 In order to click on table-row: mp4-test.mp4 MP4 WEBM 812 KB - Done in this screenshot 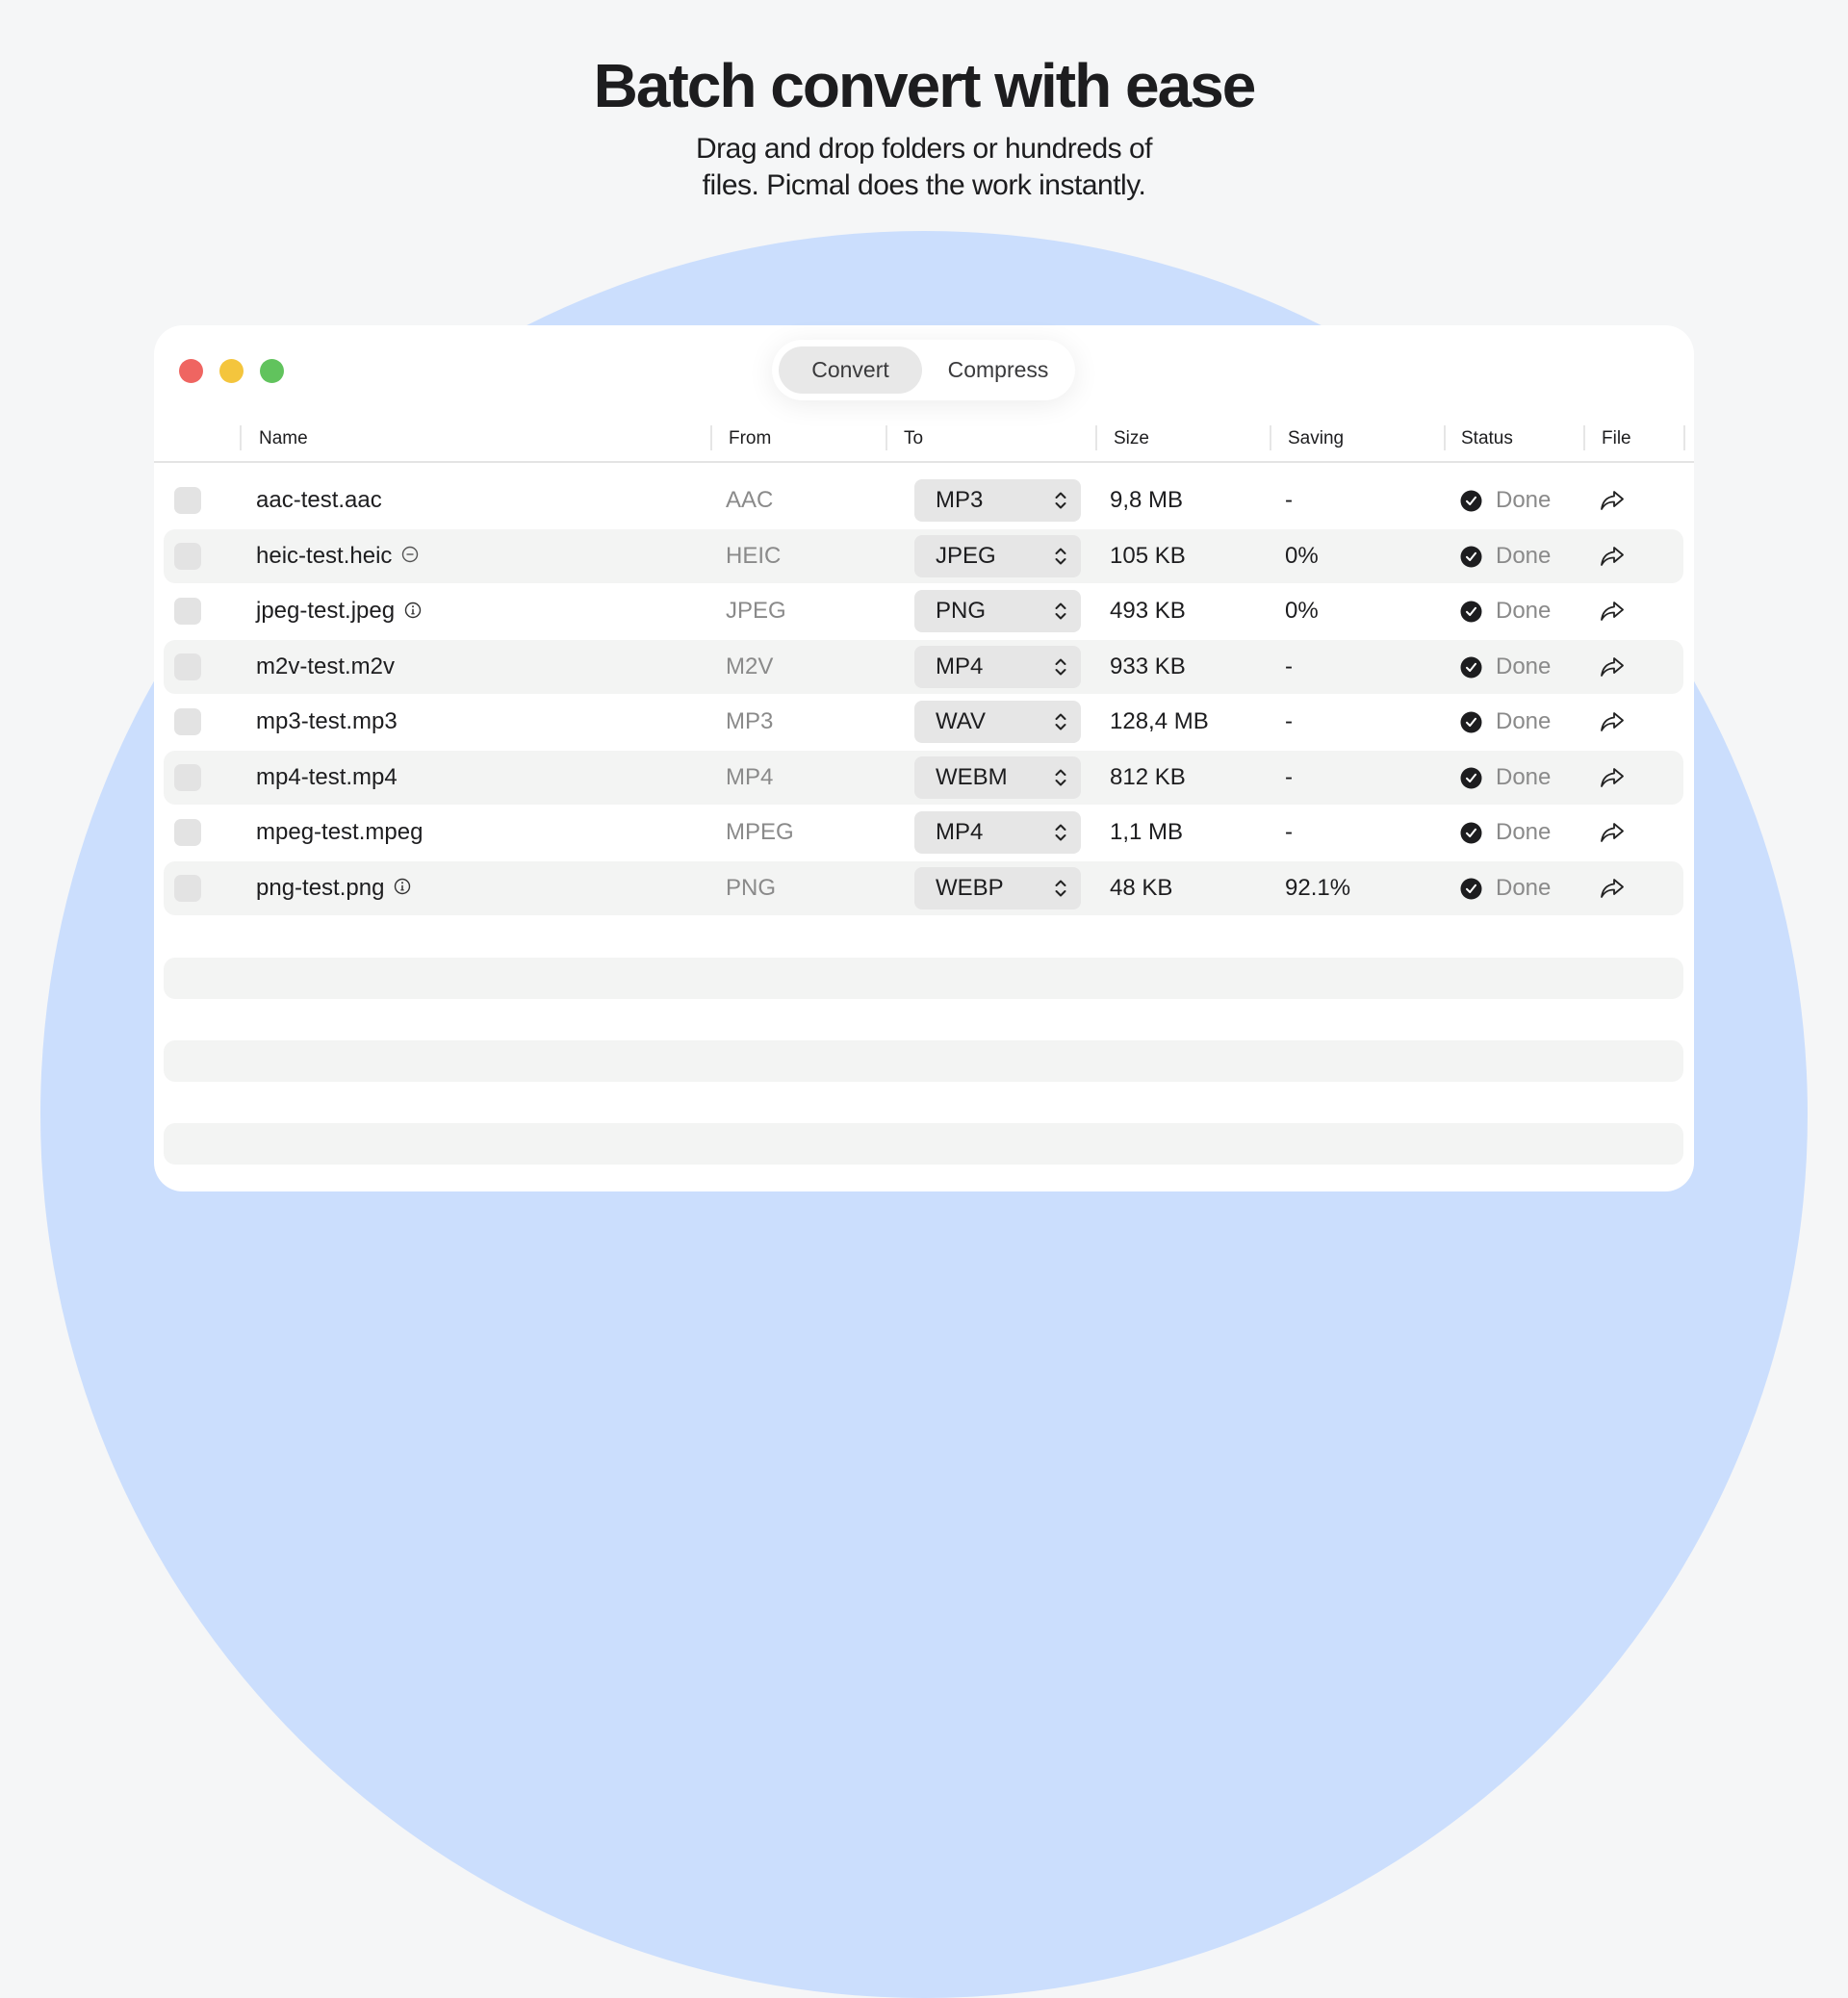, I will do `click(923, 777)`.